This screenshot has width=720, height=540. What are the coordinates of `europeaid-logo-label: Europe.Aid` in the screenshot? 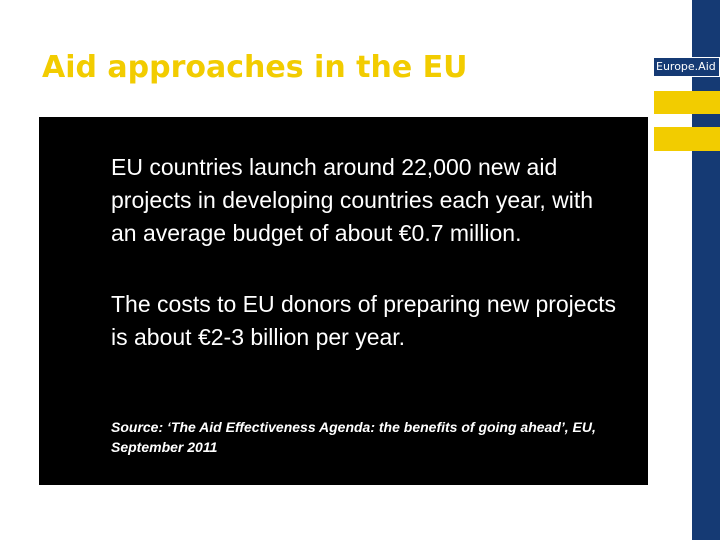 It's located at (686, 67).